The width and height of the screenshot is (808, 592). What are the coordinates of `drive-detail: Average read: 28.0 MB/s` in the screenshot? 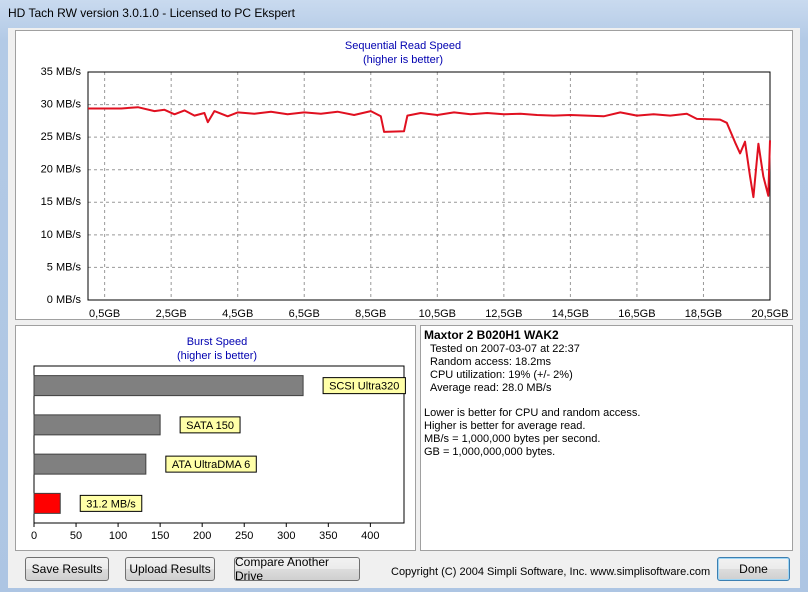 It's located at (491, 388).